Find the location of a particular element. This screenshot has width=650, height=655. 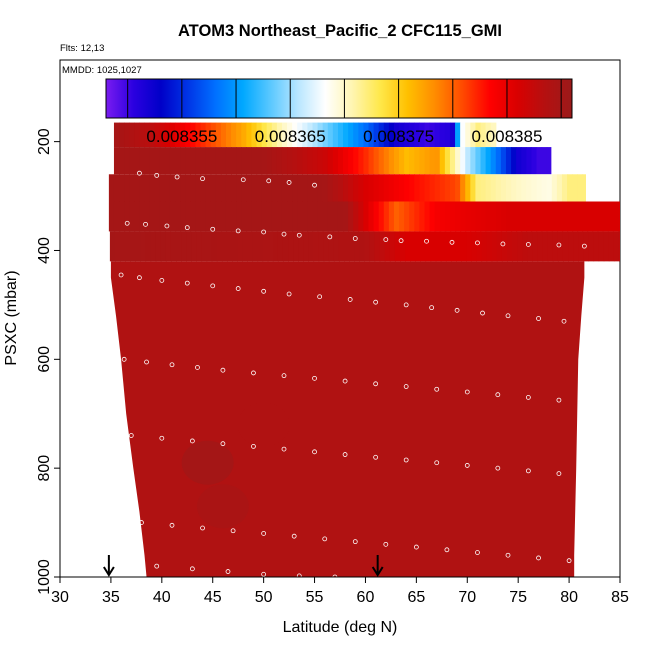

x-tick-label: 45 is located at coordinates (213, 597).